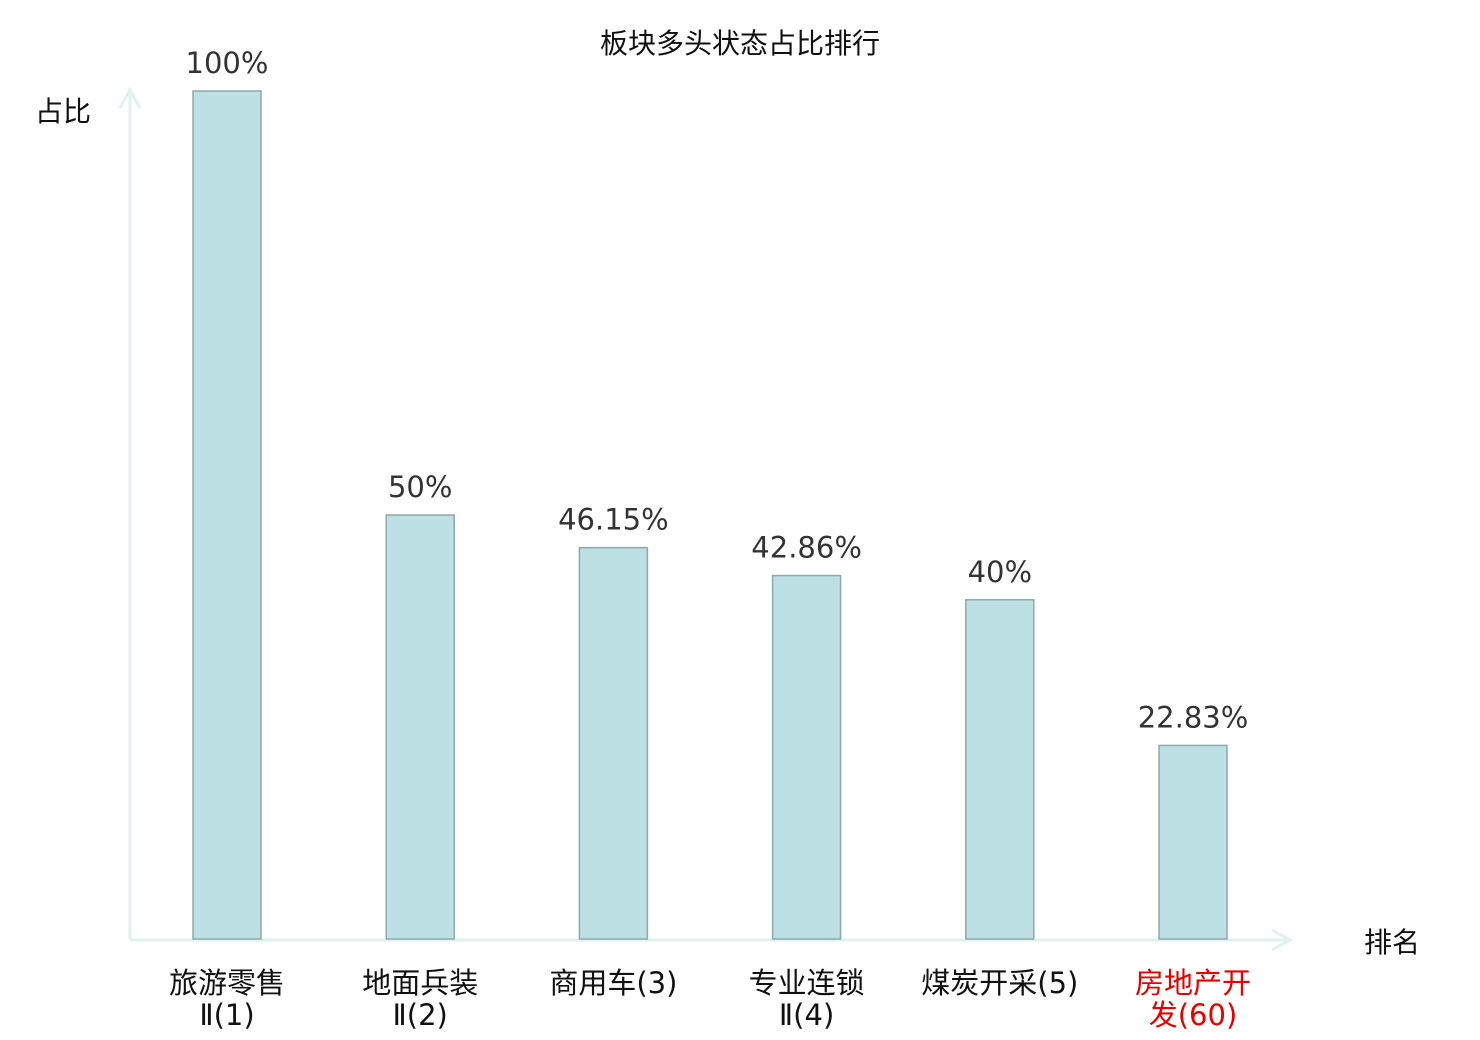 The width and height of the screenshot is (1480, 1040). Describe the element at coordinates (227, 999) in the screenshot. I see `x-tick-label: 旅游零售 Ⅱ(1)` at that location.